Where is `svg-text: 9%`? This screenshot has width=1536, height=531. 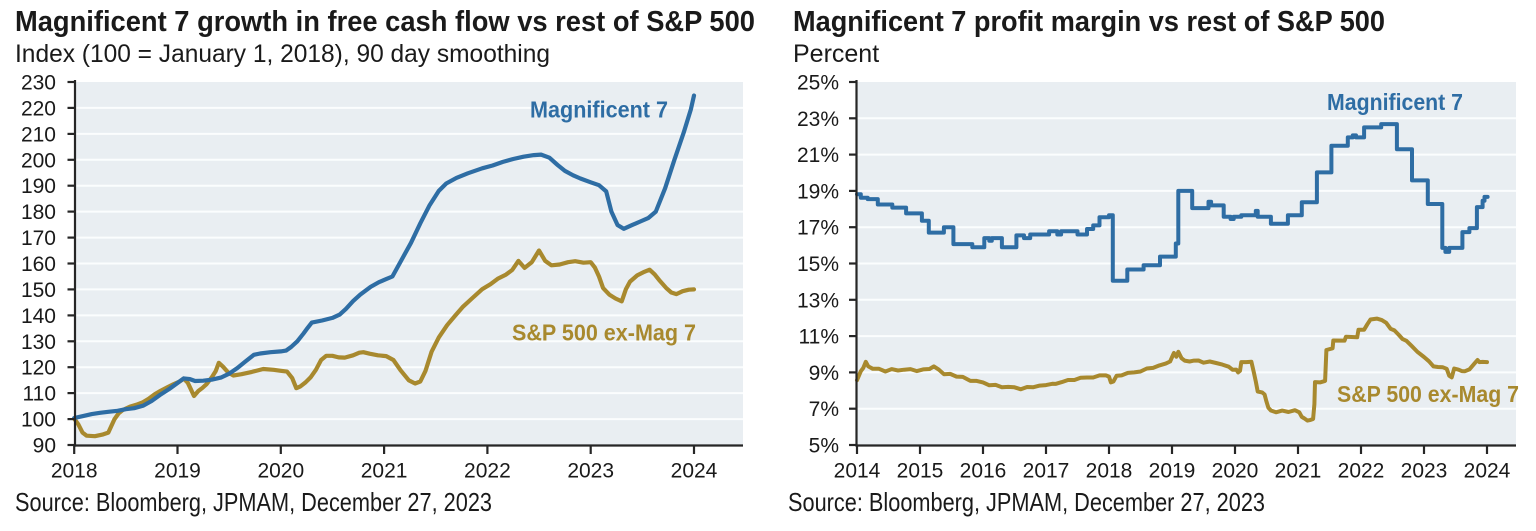 svg-text: 9% is located at coordinates (824, 373).